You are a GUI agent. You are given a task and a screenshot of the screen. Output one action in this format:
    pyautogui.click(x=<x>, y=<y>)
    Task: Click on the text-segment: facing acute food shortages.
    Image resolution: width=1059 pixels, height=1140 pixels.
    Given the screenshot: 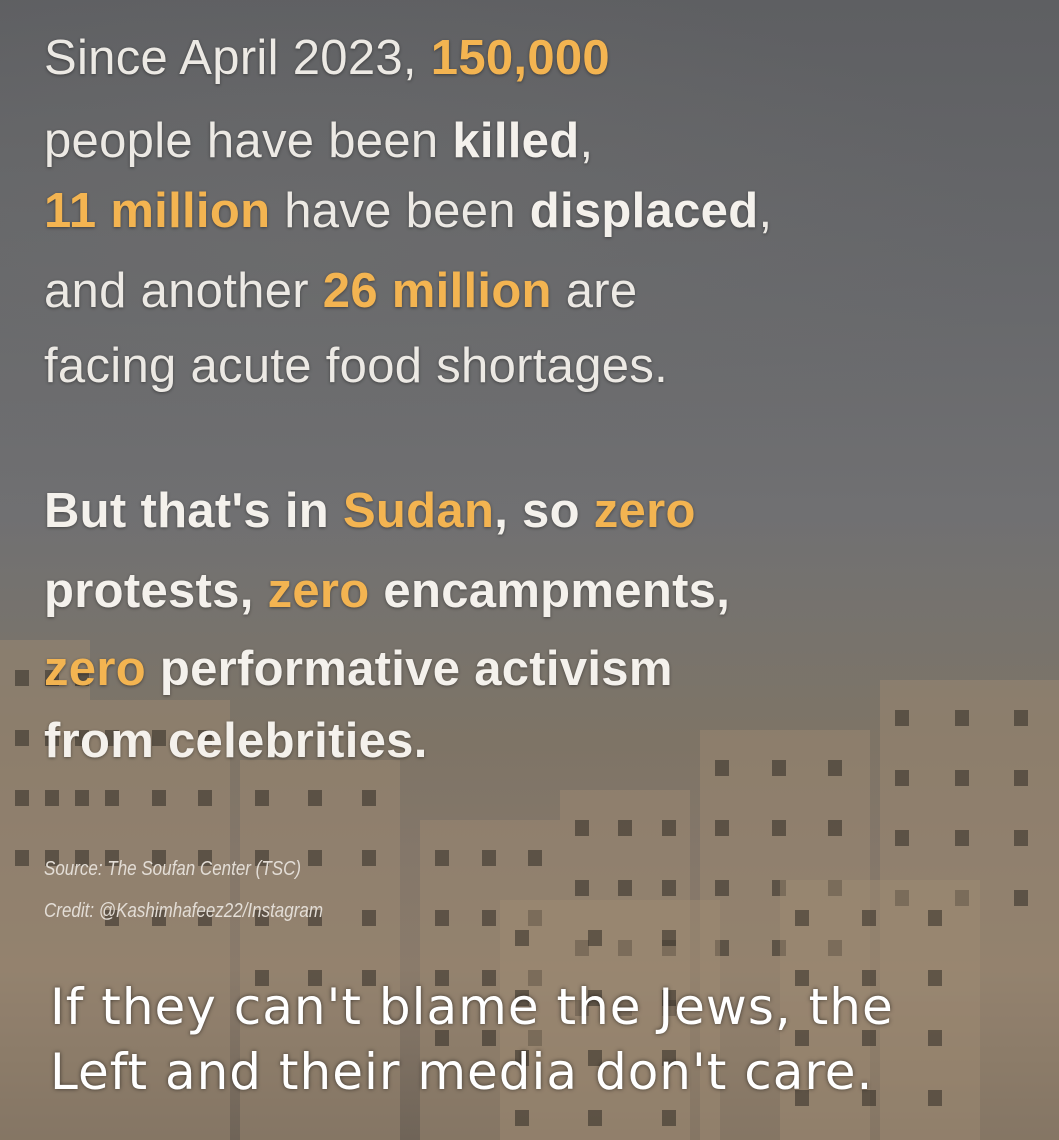 What is the action you would take?
    pyautogui.click(x=356, y=366)
    